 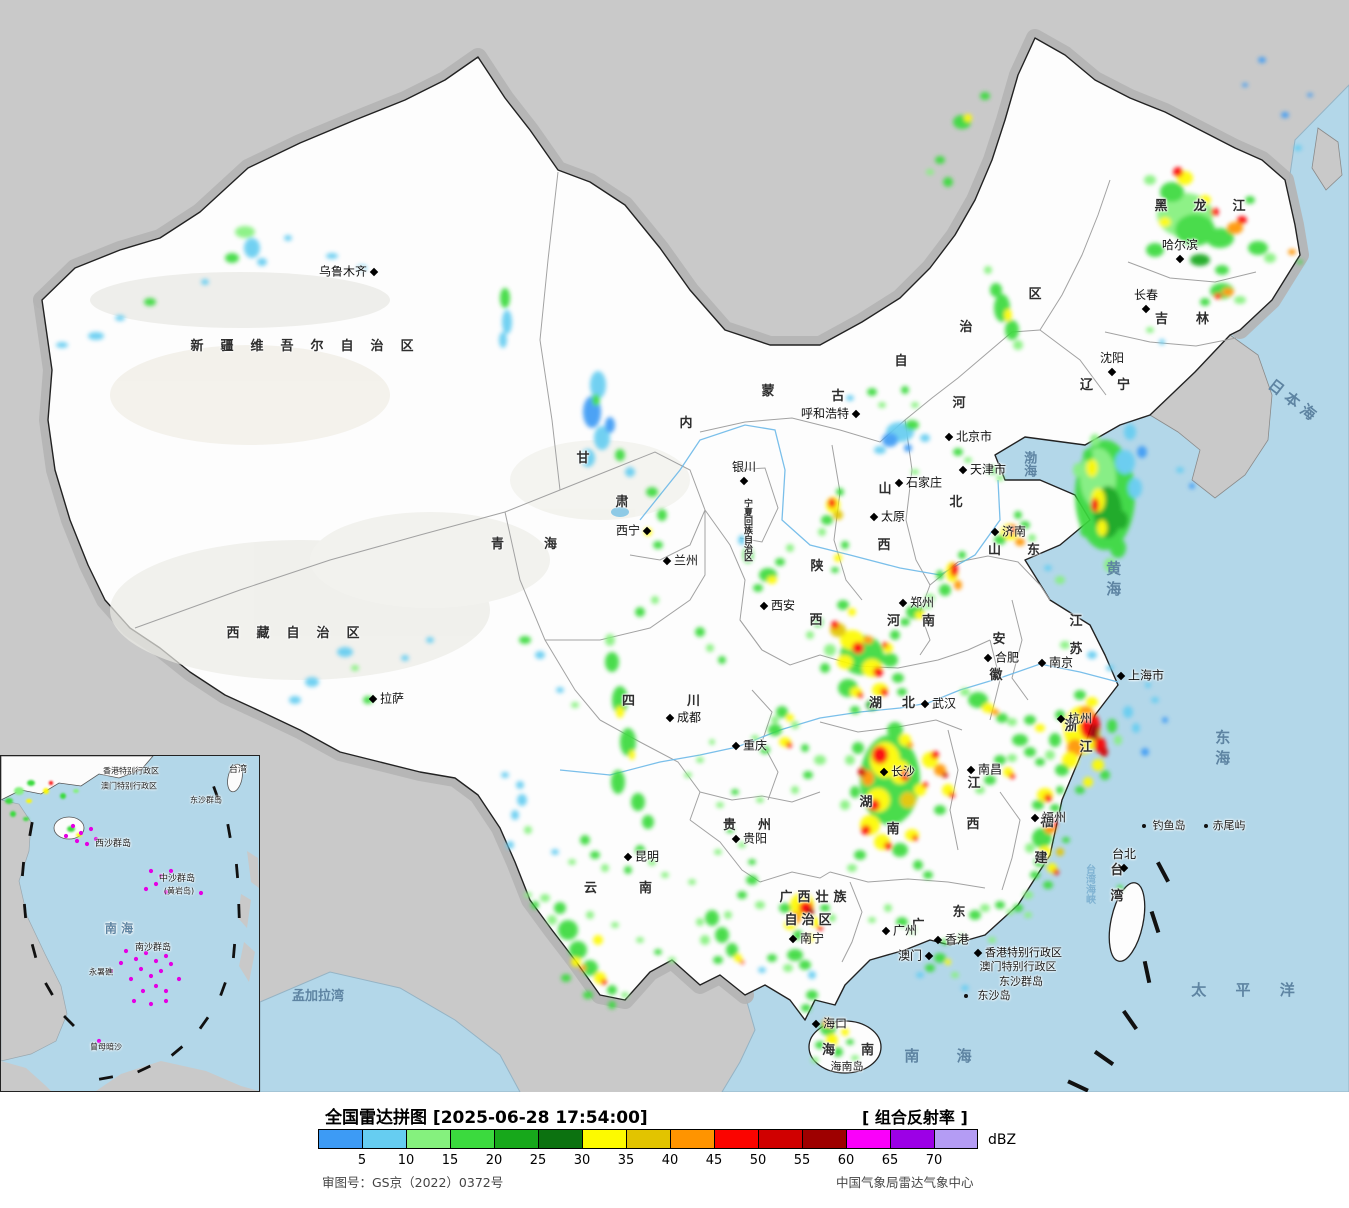 I want to click on inset-label: 永暑礁, so click(x=101, y=972).